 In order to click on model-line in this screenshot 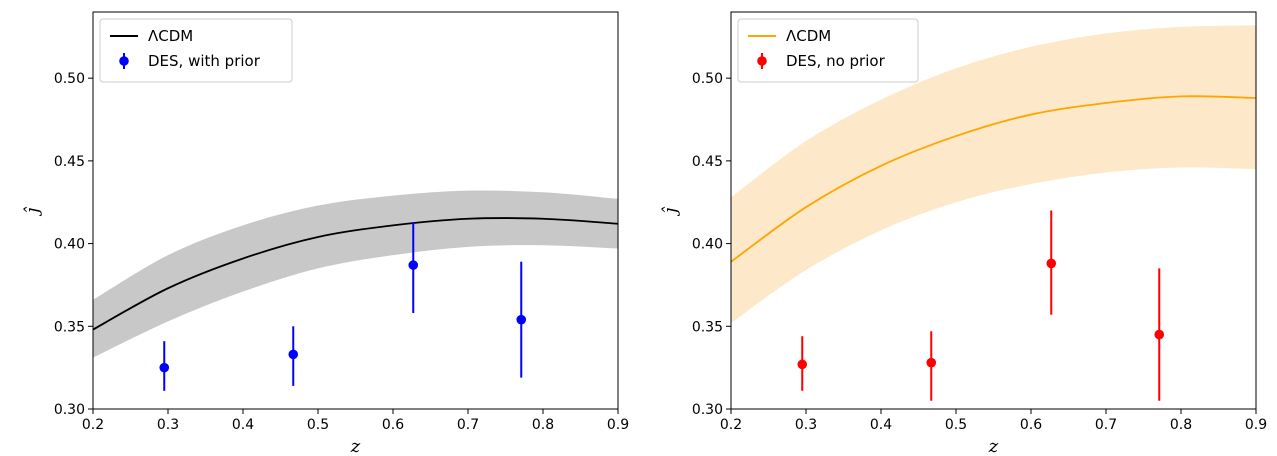, I will do `click(355, 274)`.